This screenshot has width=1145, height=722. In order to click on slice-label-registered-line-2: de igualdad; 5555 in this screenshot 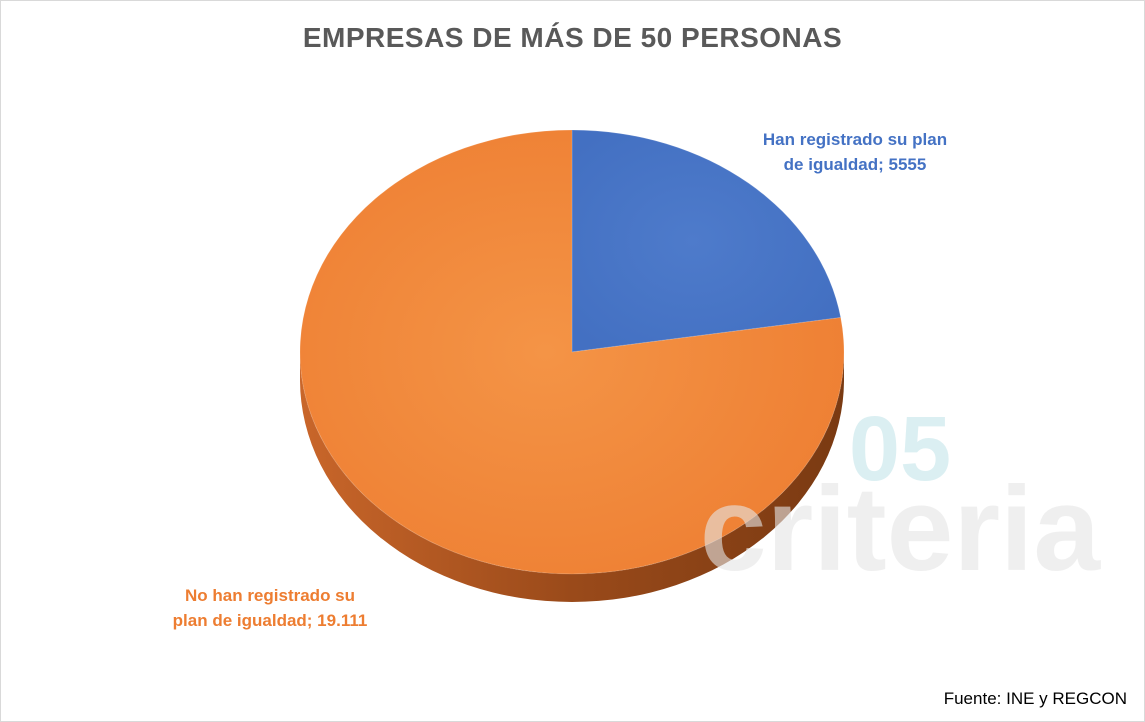, I will do `click(855, 164)`.